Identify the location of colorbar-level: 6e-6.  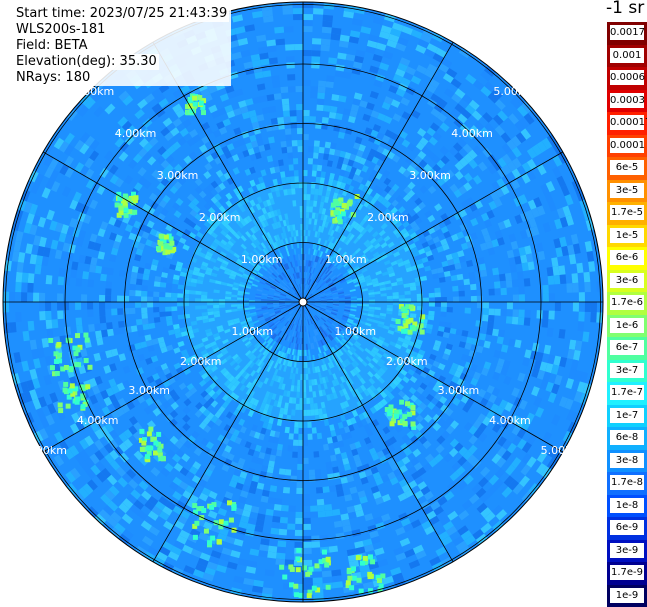
(627, 258).